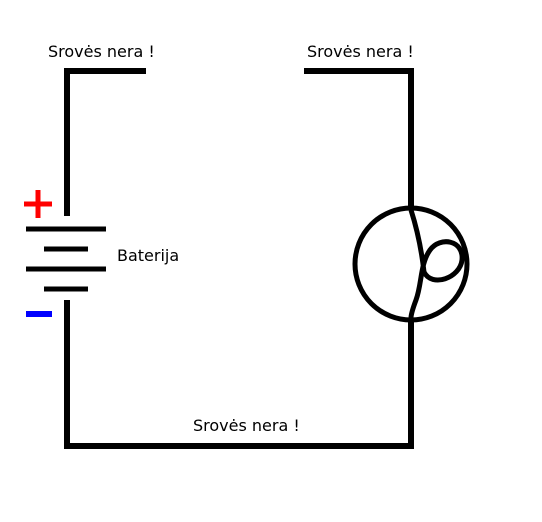 This screenshot has height=522, width=542. Describe the element at coordinates (436, 264) in the screenshot. I see `lamp-filament` at that location.